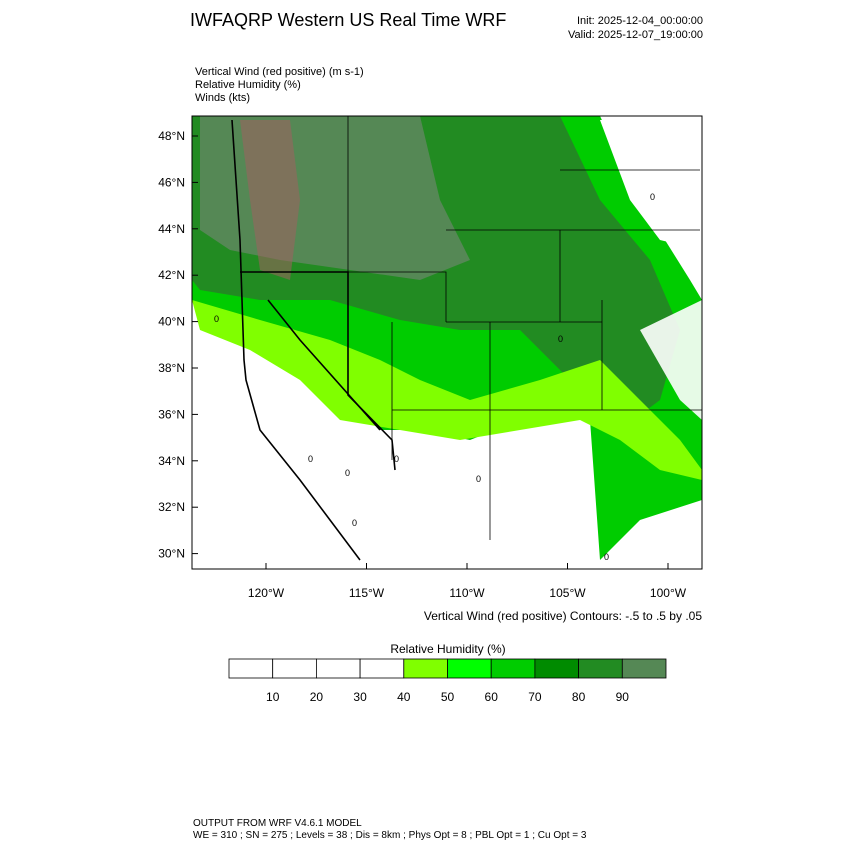  I want to click on lat-label: 30°N, so click(171, 554).